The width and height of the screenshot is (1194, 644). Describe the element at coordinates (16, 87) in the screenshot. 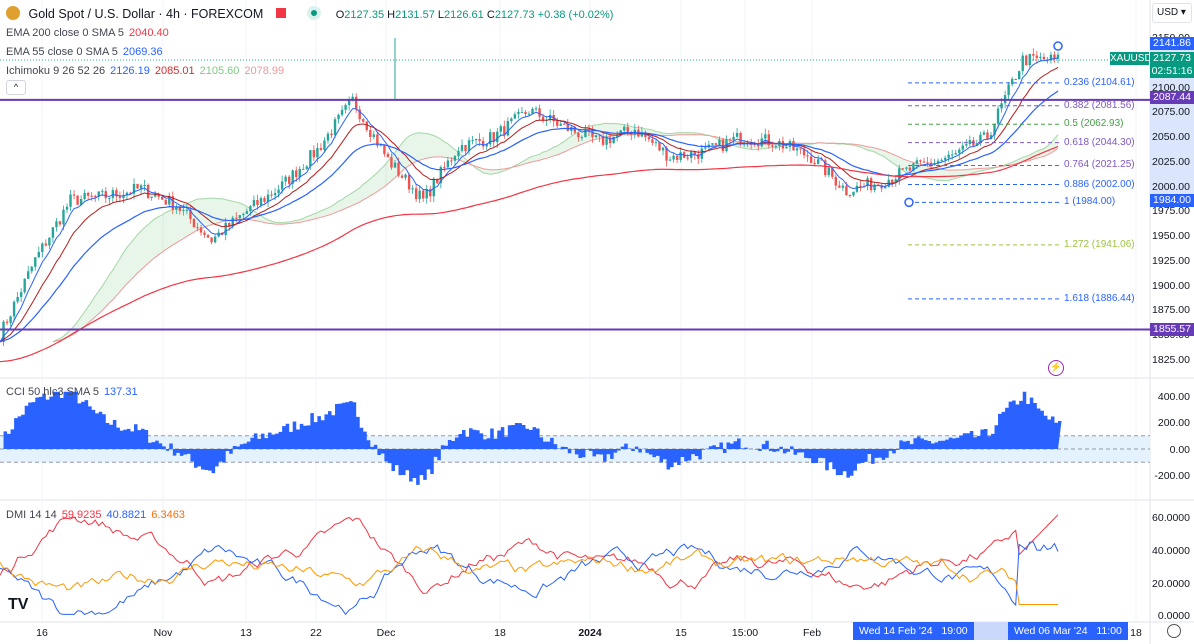

I see `collapse-legend-button: ^` at that location.